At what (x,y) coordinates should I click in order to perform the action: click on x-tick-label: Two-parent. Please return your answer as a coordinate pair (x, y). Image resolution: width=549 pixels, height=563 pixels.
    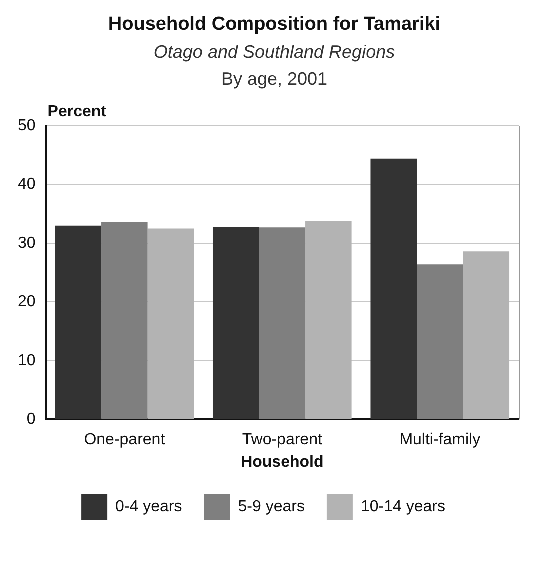
    Looking at the image, I should click on (282, 440).